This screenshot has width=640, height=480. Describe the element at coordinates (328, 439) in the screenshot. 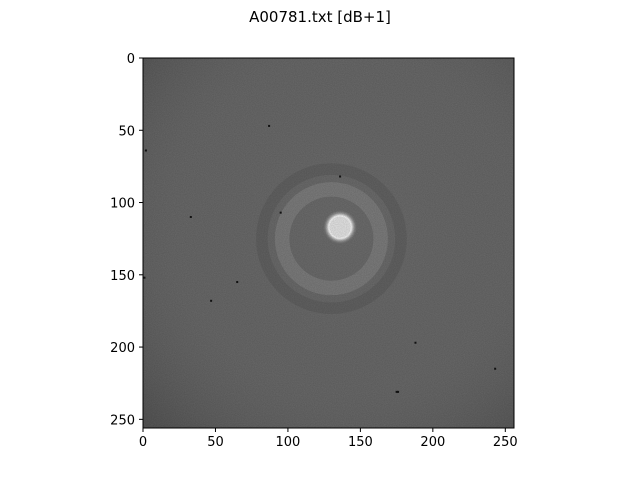

I see `x-axis: 0 50 100 150 200 250` at that location.